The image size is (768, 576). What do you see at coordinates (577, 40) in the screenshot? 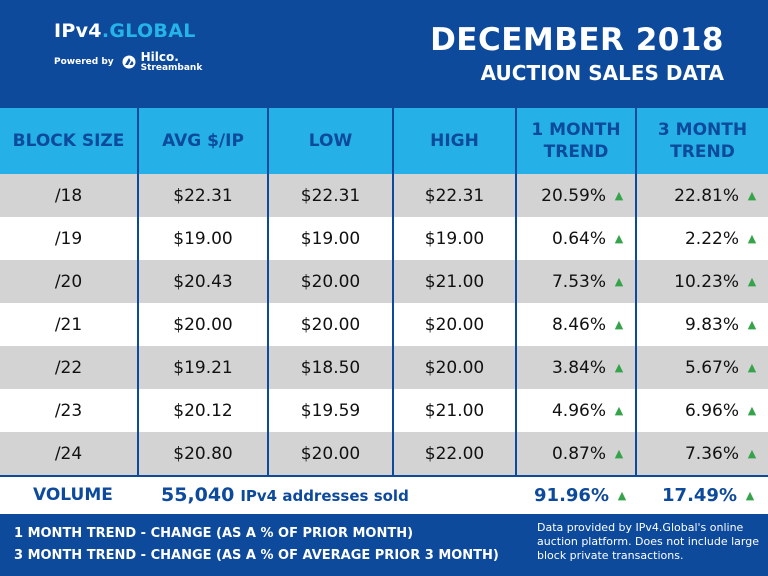
I see `title-month: DECEMBER 2018` at bounding box center [577, 40].